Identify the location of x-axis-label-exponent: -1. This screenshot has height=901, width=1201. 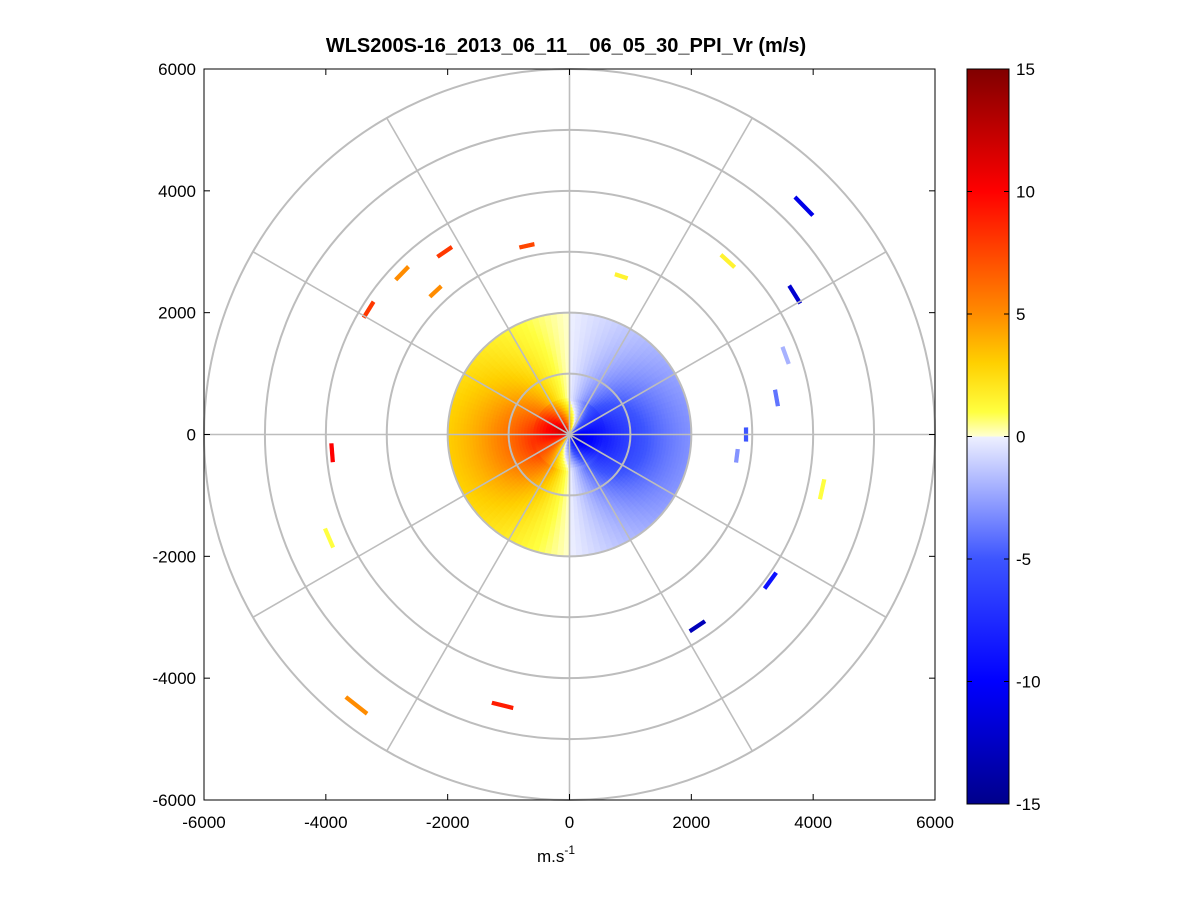
(569, 850).